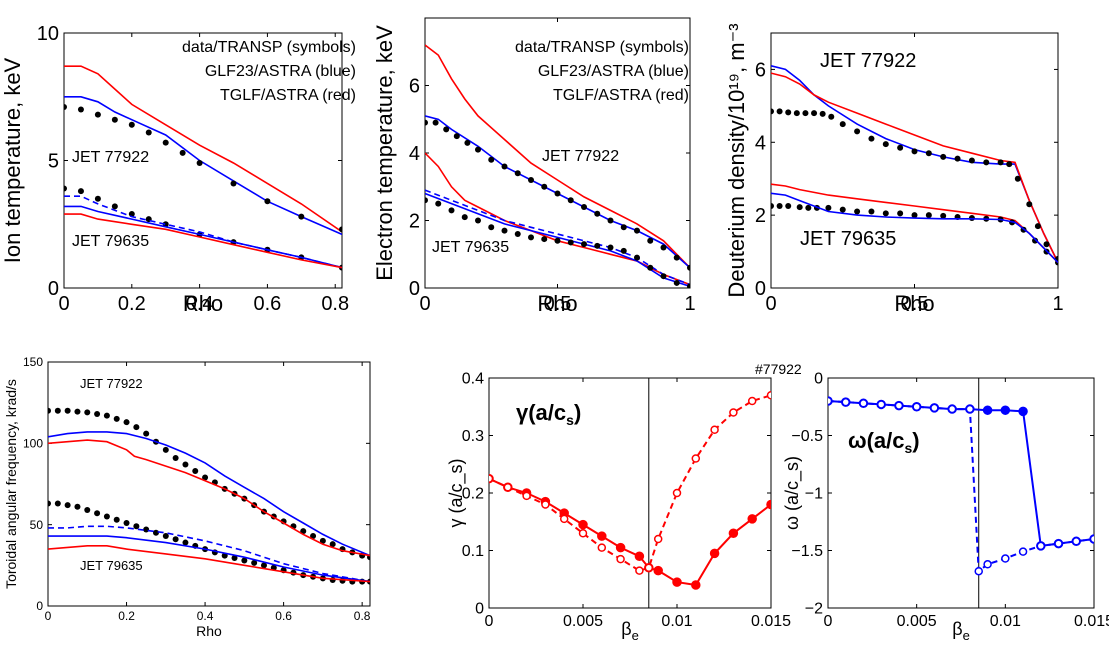 This screenshot has width=1109, height=655. Describe the element at coordinates (736, 160) in the screenshot. I see `y-axis-label: Deuterium density/10¹⁹, m⁻³` at that location.